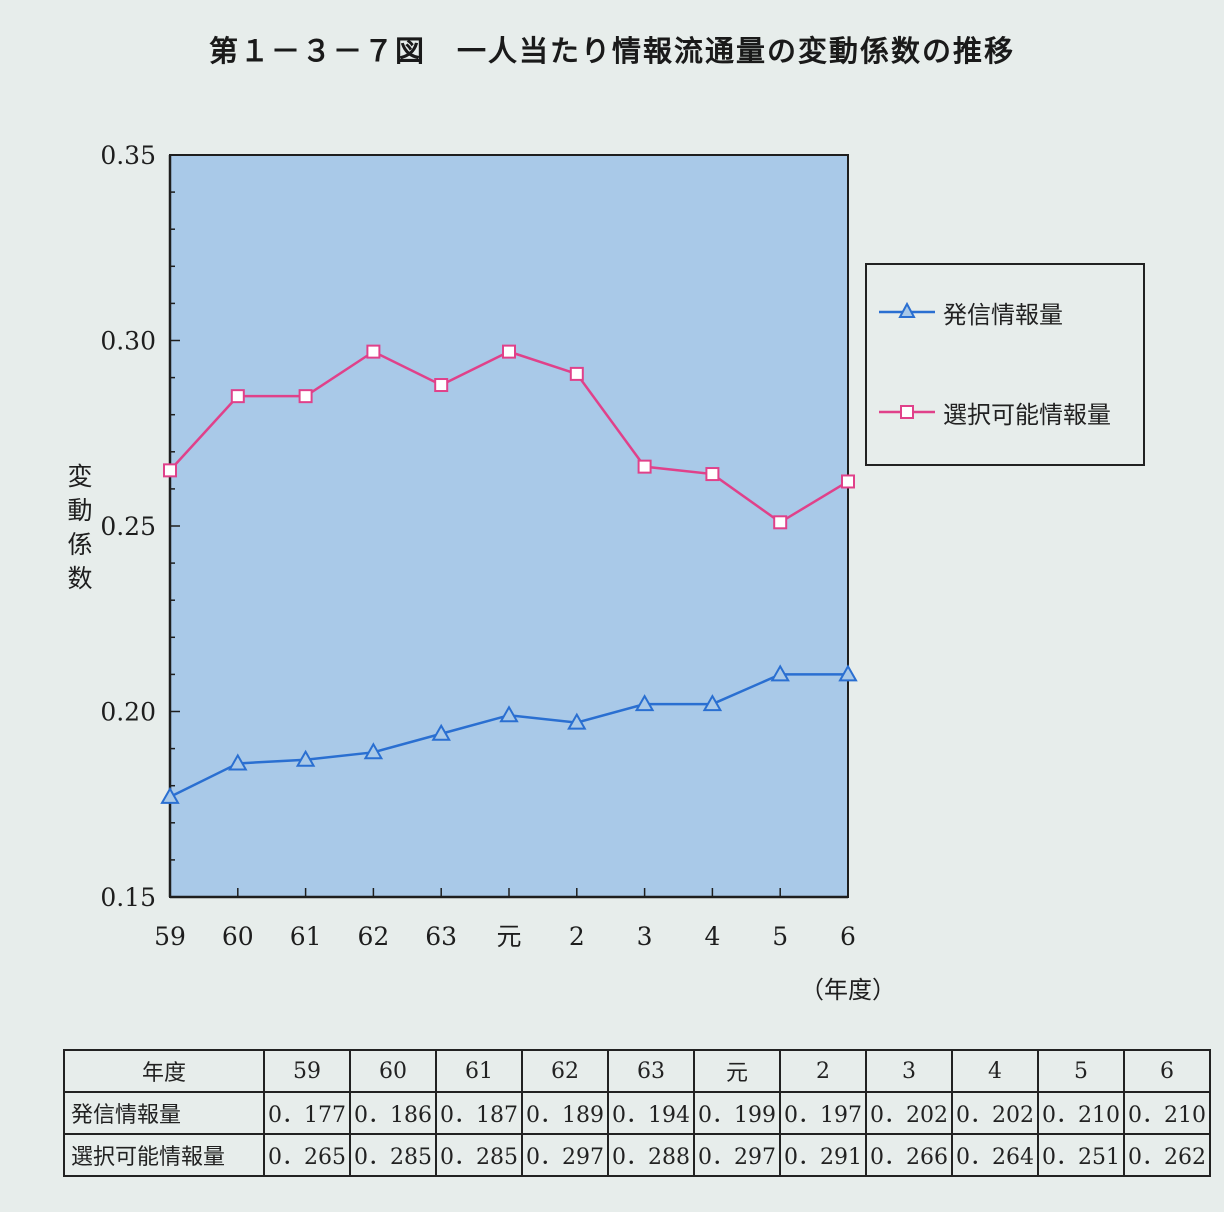 The height and width of the screenshot is (1212, 1224). Describe the element at coordinates (651, 1071) in the screenshot. I see `table-header-cell: 63` at that location.